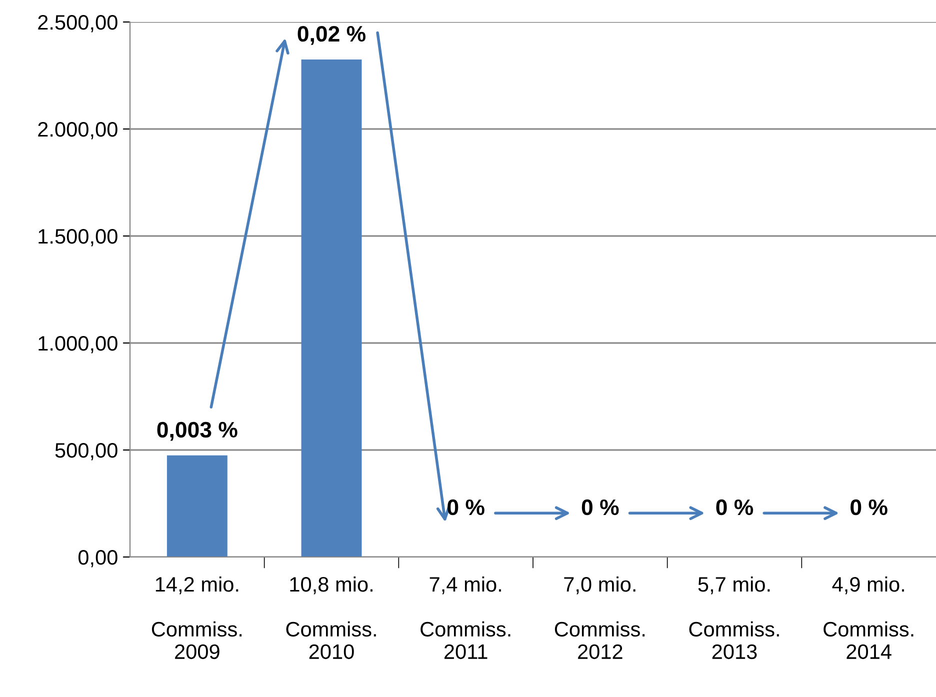  Describe the element at coordinates (197, 618) in the screenshot. I see `category-label: 14,2 mio. Commiss. 2009` at that location.